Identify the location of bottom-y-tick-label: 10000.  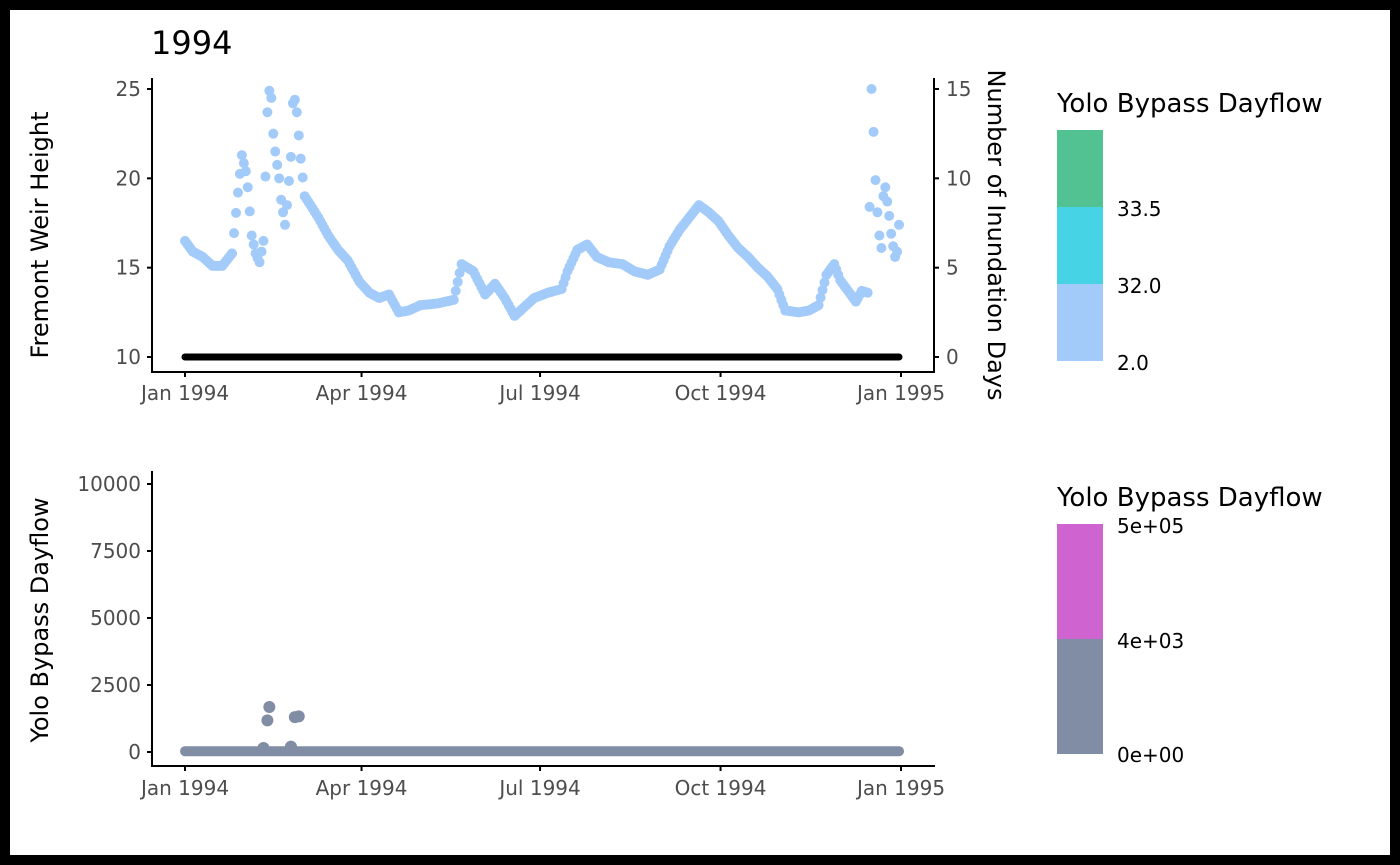
(109, 484).